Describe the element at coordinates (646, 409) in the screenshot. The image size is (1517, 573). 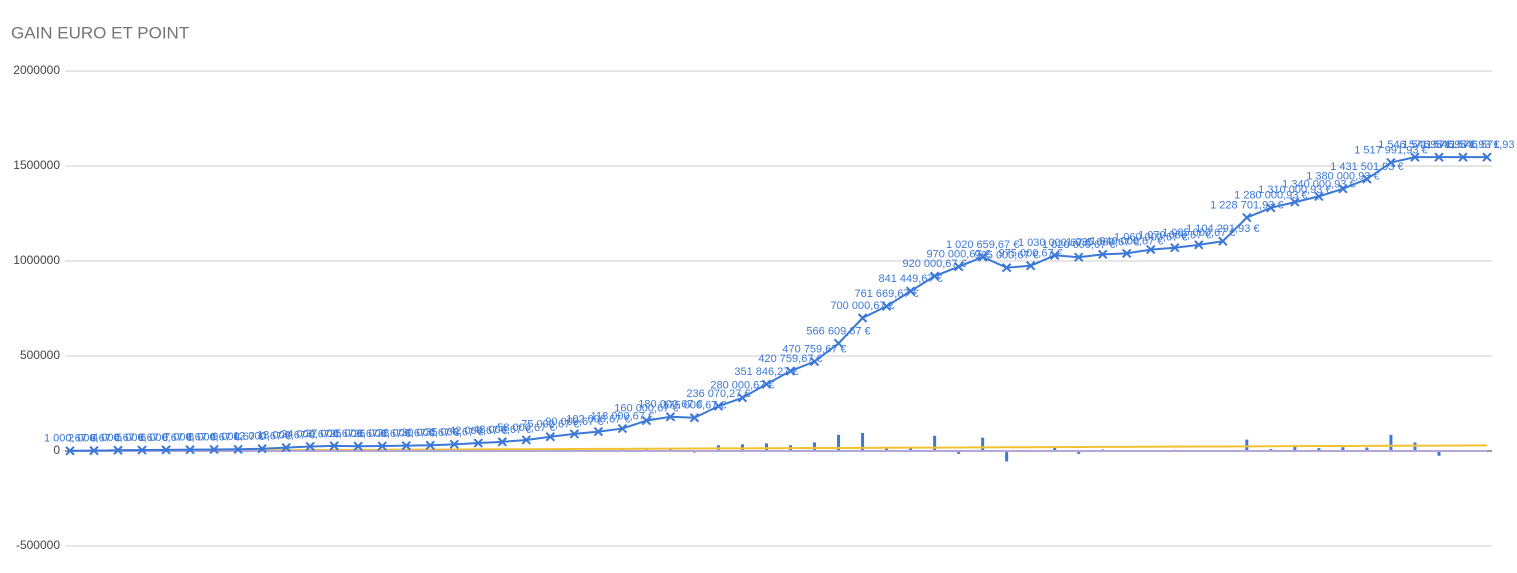
I see `data-label: 160 000,67 €` at that location.